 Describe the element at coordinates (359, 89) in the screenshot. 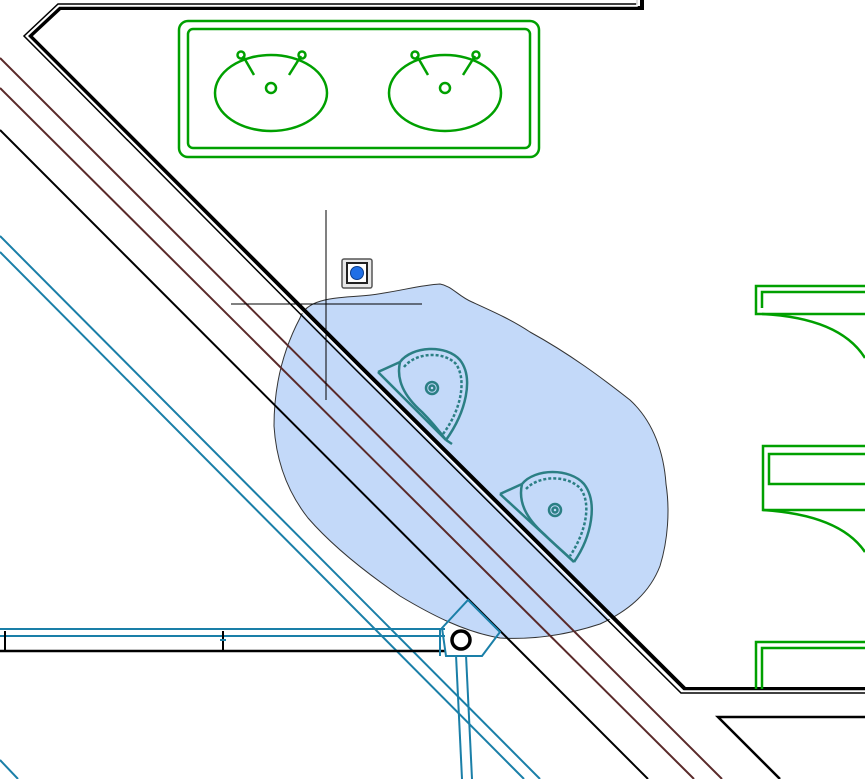

I see `double-sink-vanity` at that location.